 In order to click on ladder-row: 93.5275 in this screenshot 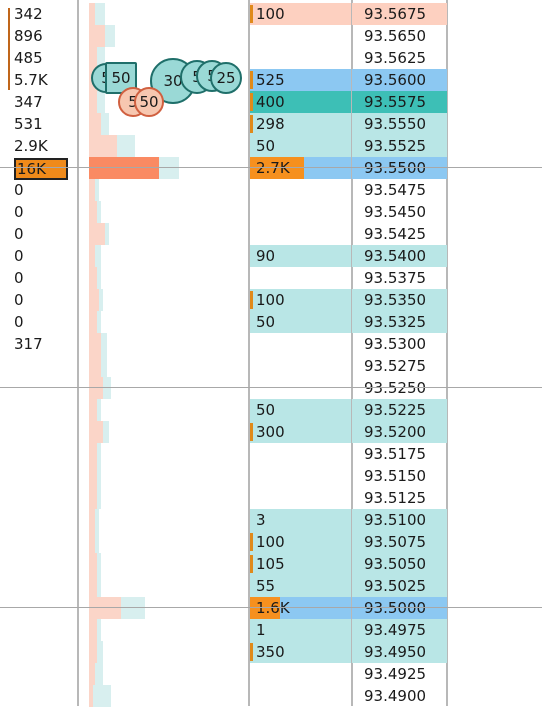, I will do `click(348, 366)`.